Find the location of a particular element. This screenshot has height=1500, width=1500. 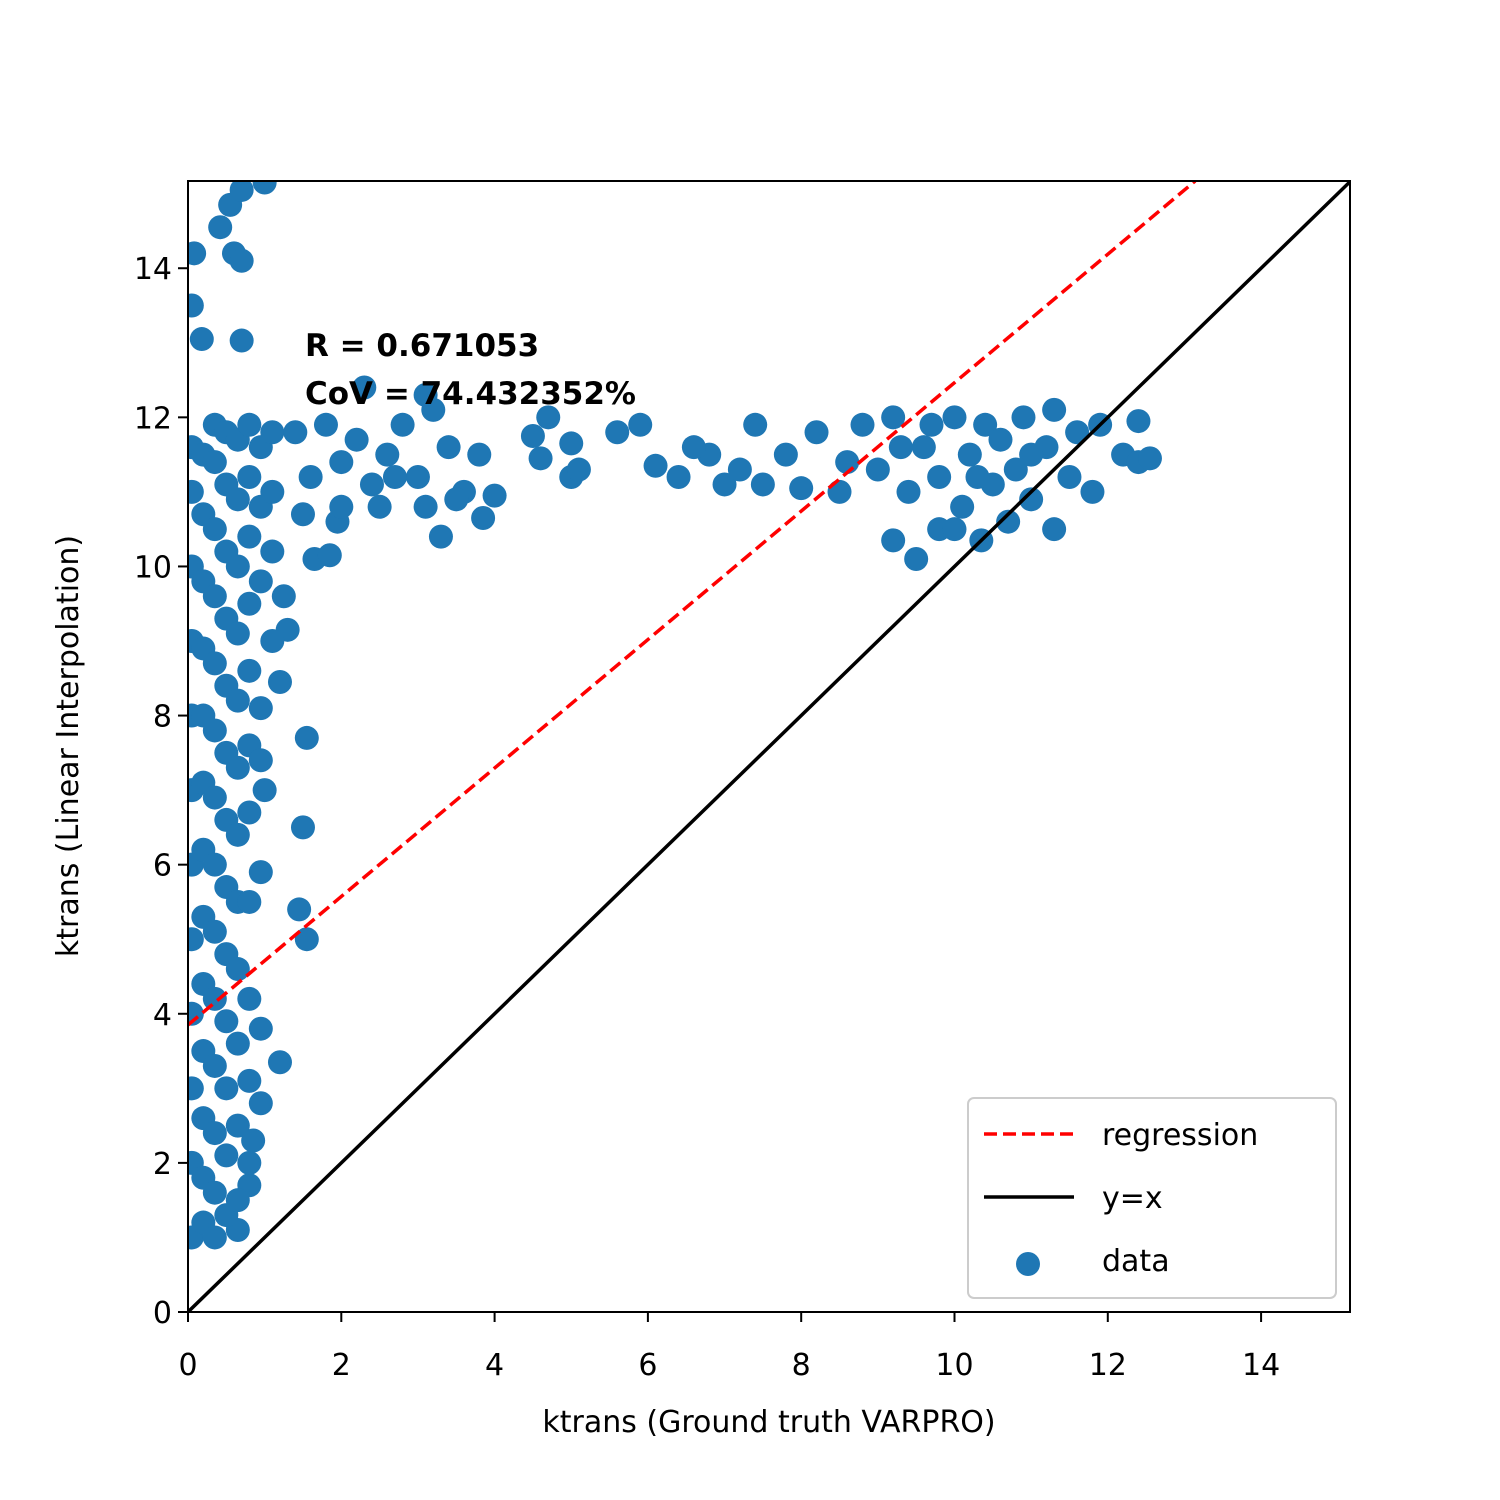

legend: regression y=x data is located at coordinates (1152, 1198).